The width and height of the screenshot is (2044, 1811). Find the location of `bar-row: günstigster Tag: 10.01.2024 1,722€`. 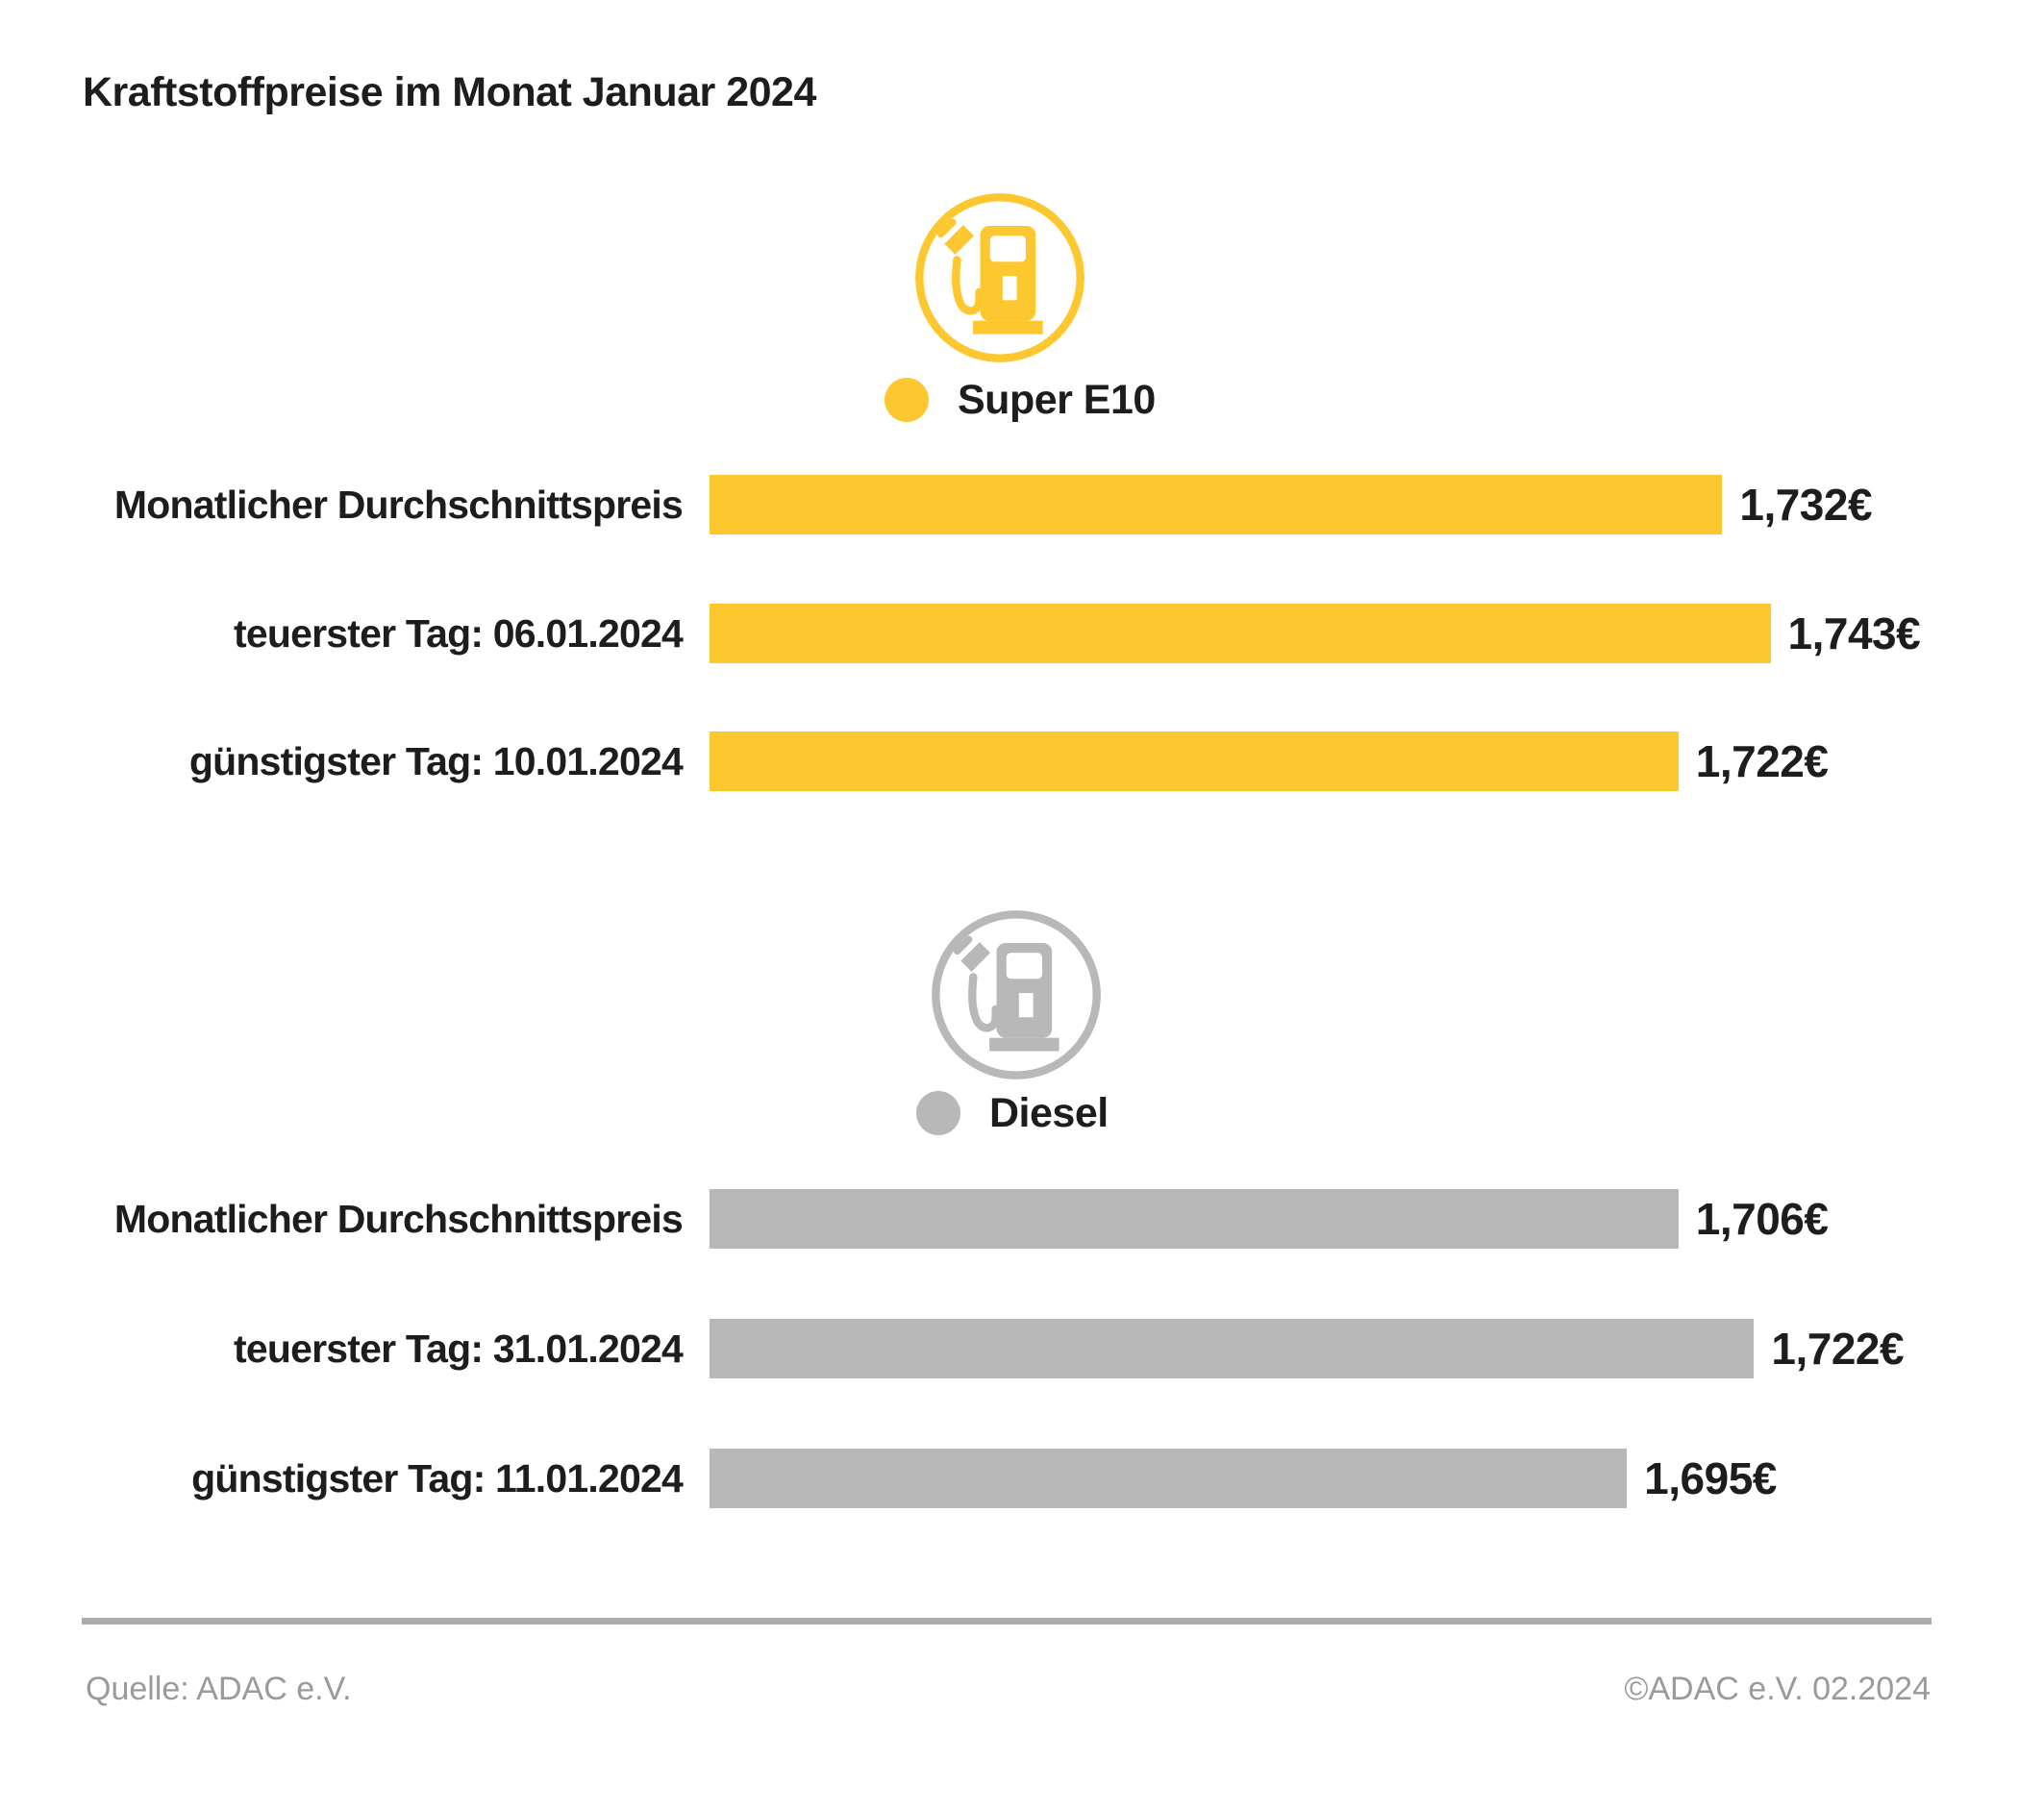

bar-row: günstigster Tag: 10.01.2024 1,722€ is located at coordinates (955, 761).